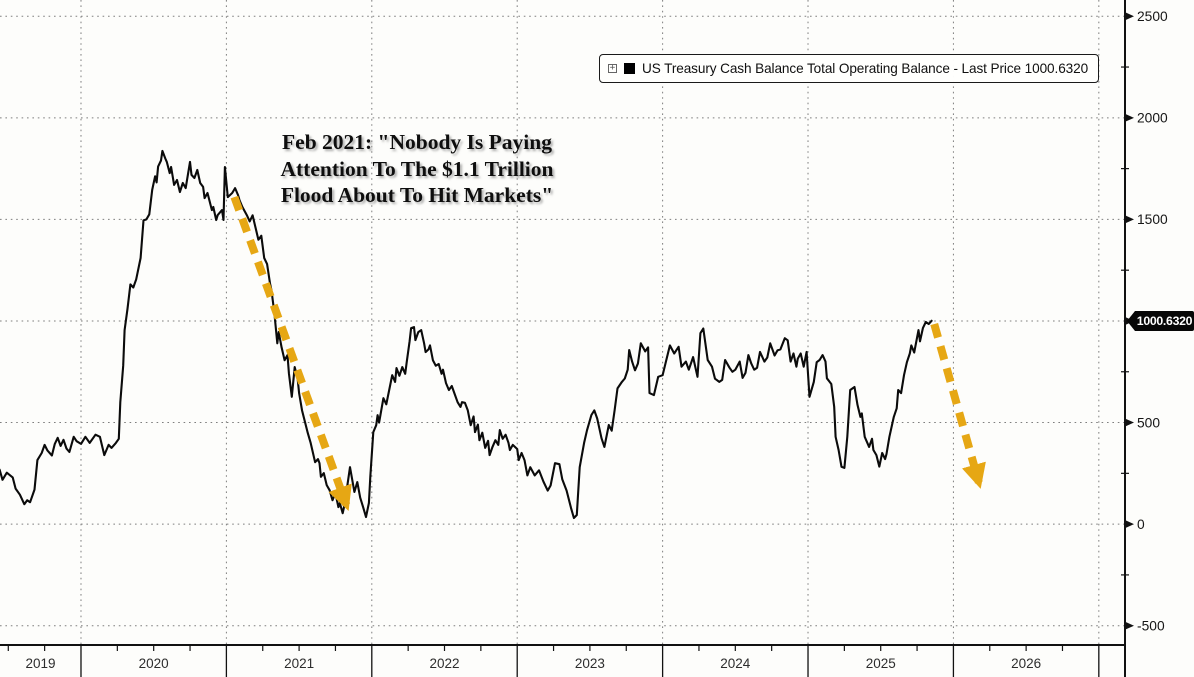 Image resolution: width=1194 pixels, height=677 pixels. I want to click on annotation-line-3: Flood About To Hit Markets", so click(417, 195).